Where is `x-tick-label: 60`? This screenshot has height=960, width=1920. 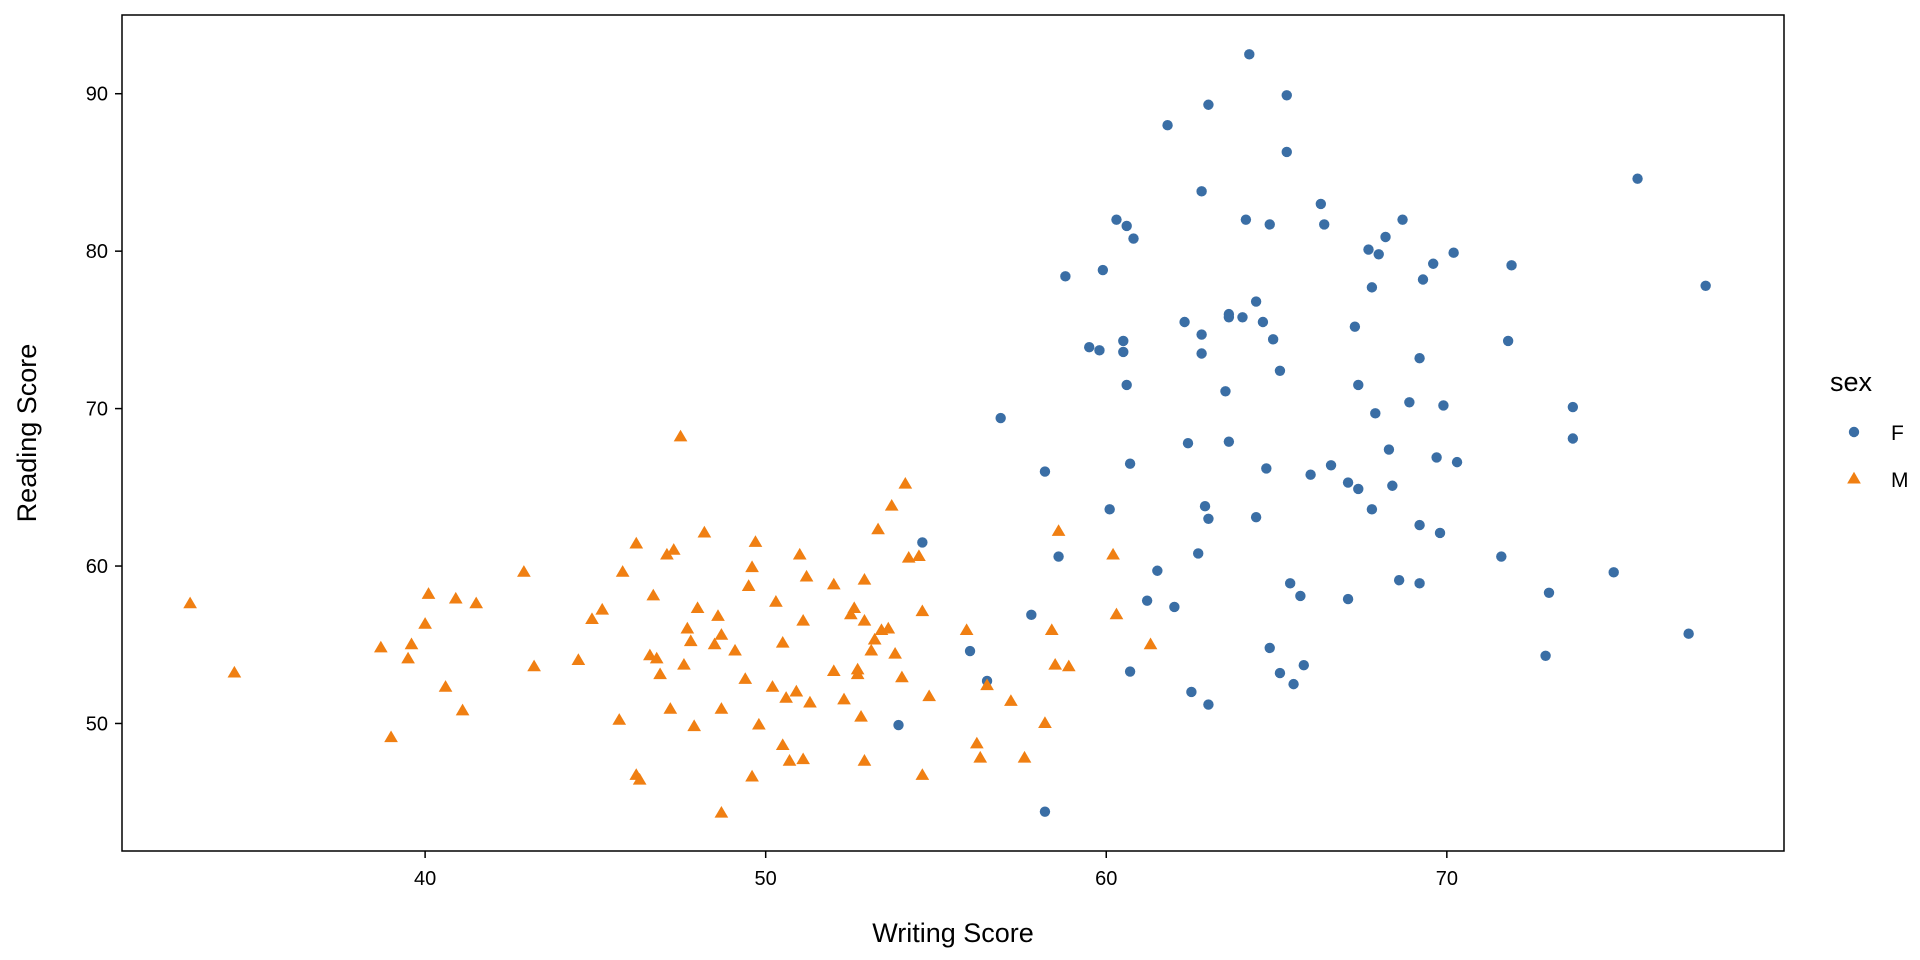 x-tick-label: 60 is located at coordinates (1106, 879).